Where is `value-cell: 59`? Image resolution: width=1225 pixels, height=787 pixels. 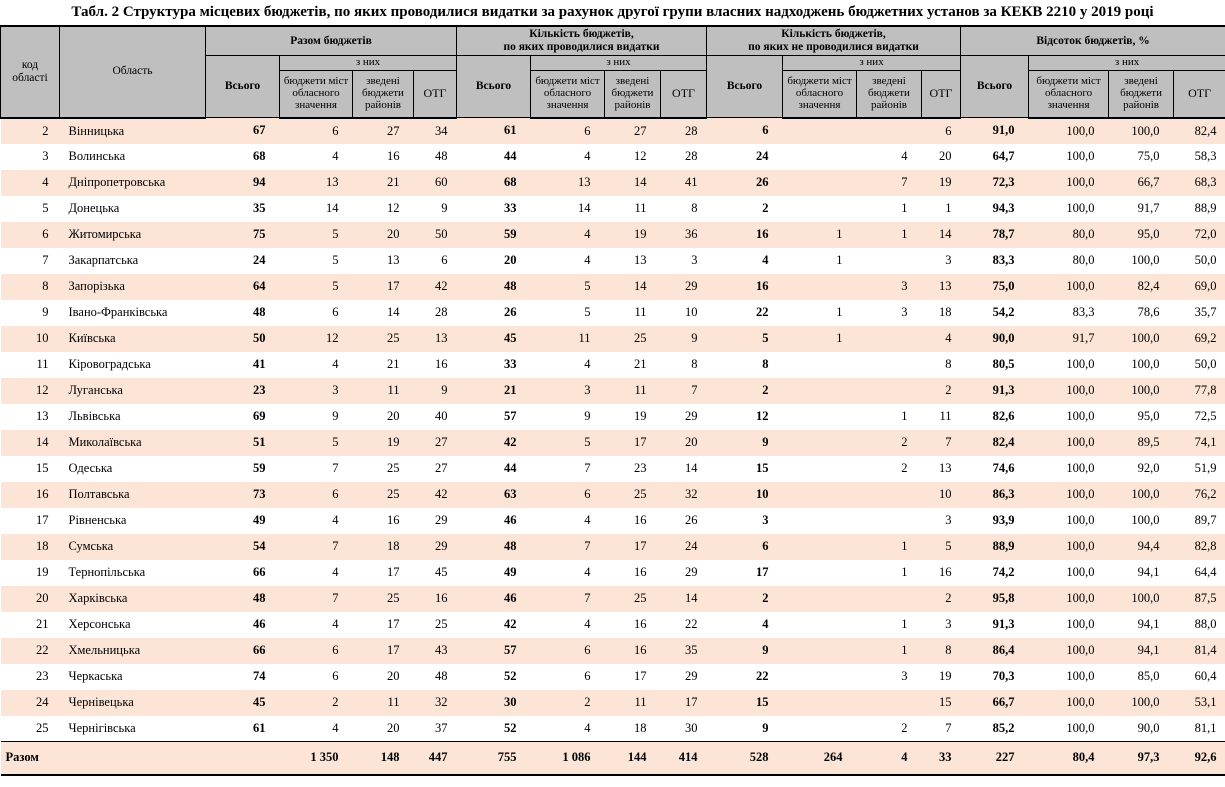 value-cell: 59 is located at coordinates (259, 468).